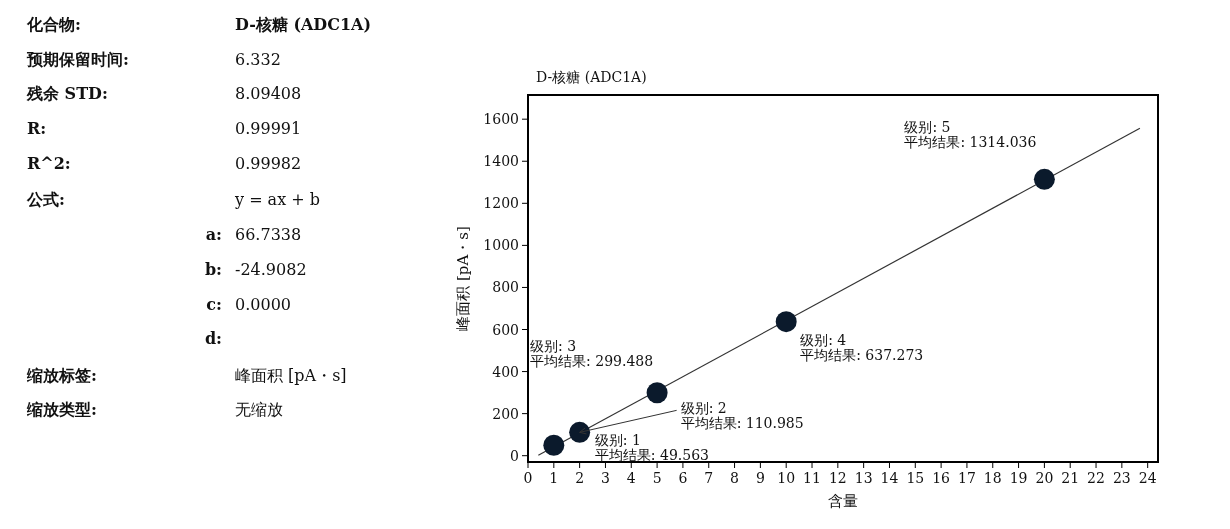  What do you see at coordinates (501, 203) in the screenshot?
I see `y-tick-label: 1200` at bounding box center [501, 203].